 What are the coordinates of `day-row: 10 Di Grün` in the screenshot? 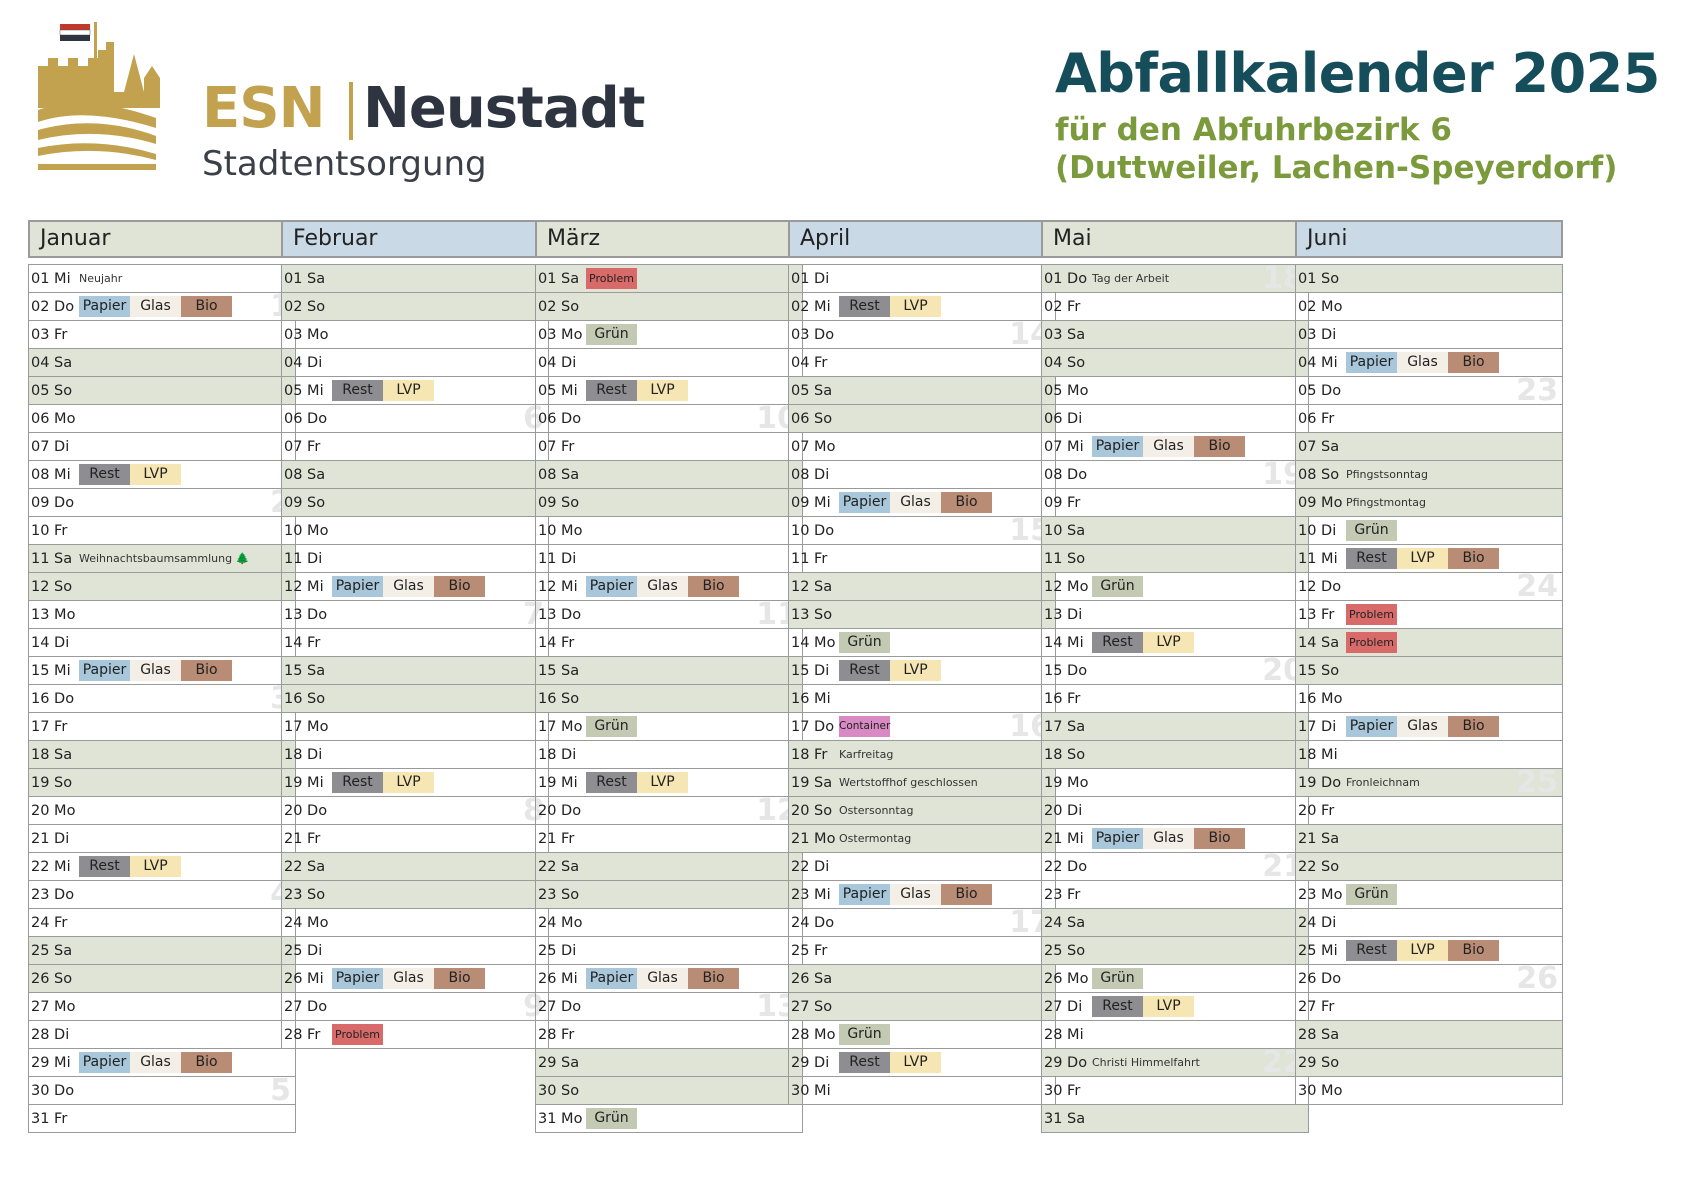 It's located at (1429, 531).